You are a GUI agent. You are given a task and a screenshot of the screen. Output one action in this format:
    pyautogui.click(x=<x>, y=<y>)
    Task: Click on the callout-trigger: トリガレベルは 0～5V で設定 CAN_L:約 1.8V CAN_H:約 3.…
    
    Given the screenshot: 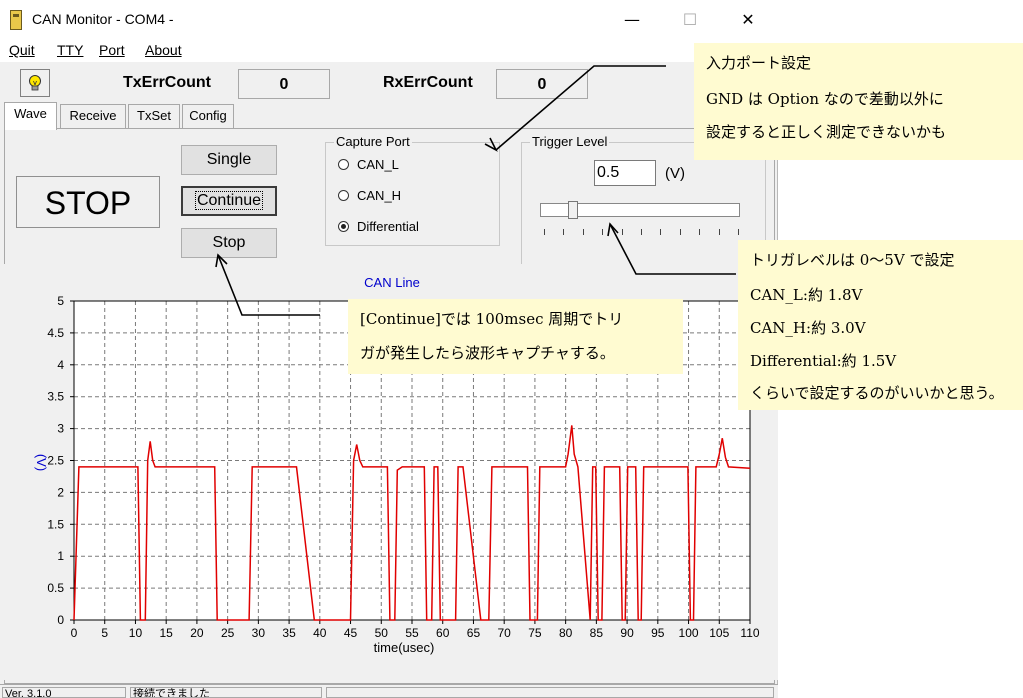 What is the action you would take?
    pyautogui.click(x=880, y=325)
    